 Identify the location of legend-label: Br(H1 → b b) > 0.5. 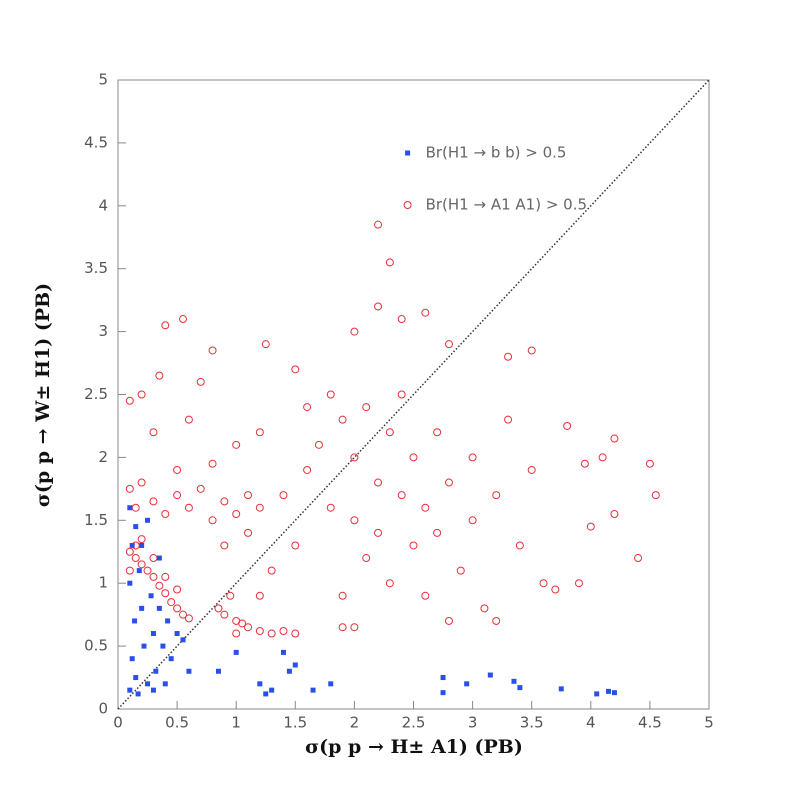
(496, 153).